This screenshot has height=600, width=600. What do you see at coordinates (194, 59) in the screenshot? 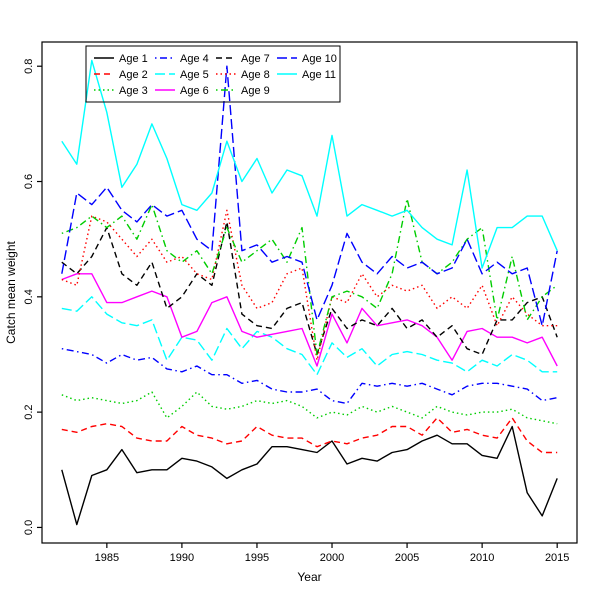
I see `legend-label-age-4: Age 4` at bounding box center [194, 59].